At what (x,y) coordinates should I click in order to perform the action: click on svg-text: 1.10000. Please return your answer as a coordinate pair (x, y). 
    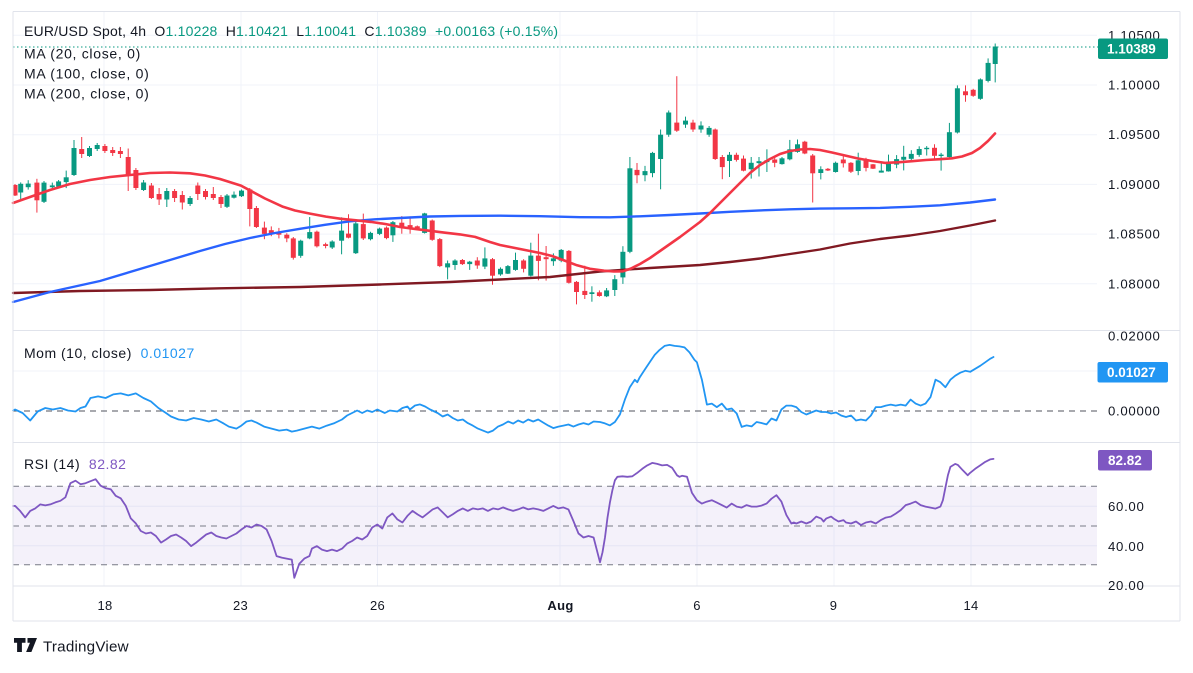
    Looking at the image, I should click on (1134, 85).